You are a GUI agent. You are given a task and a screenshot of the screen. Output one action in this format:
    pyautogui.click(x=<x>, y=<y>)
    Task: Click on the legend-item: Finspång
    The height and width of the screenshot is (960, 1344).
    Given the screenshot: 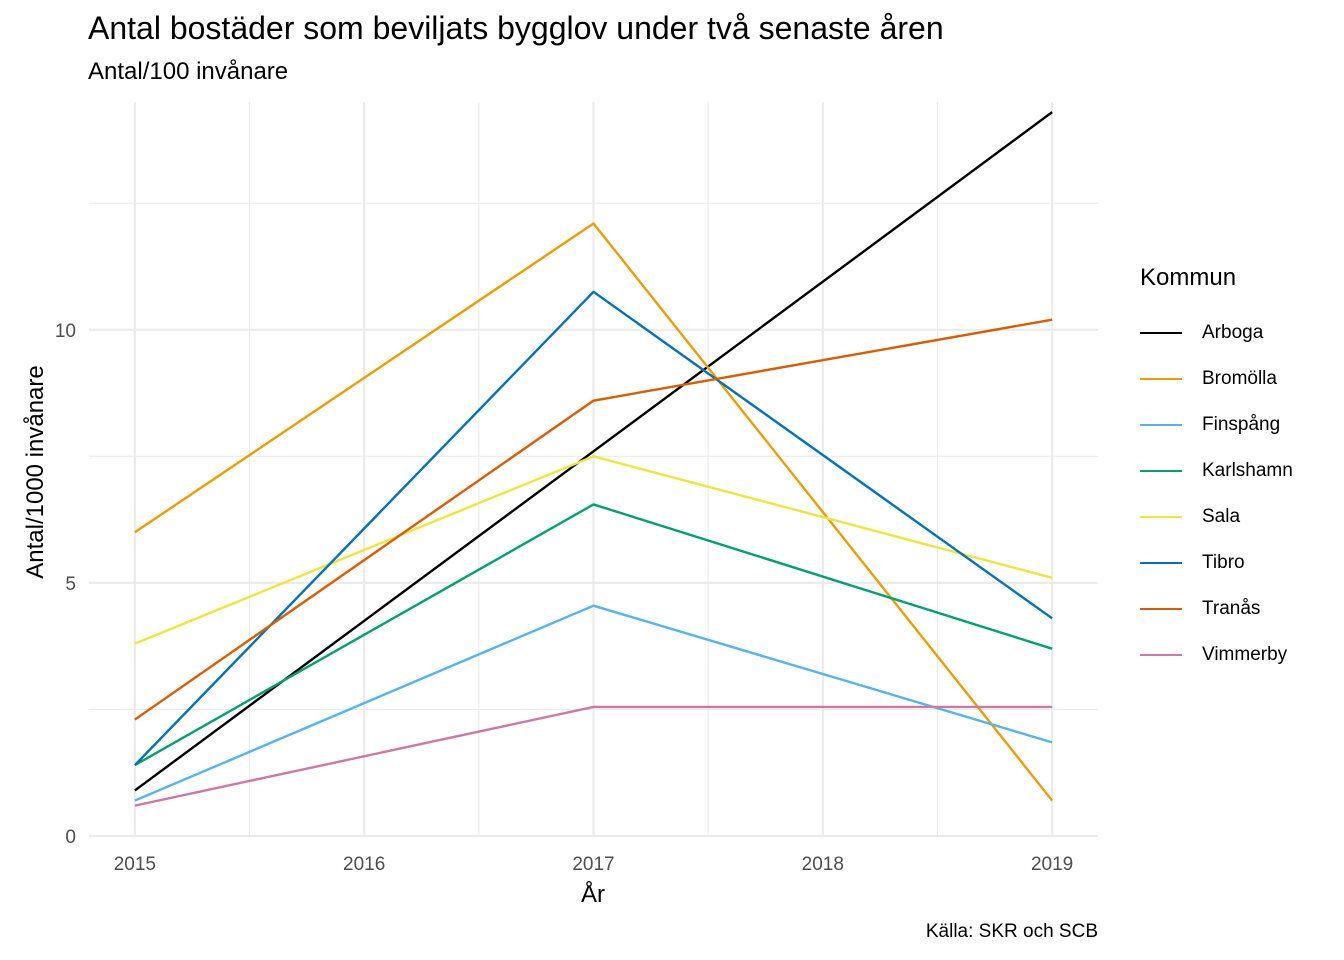 What is the action you would take?
    pyautogui.click(x=1216, y=425)
    